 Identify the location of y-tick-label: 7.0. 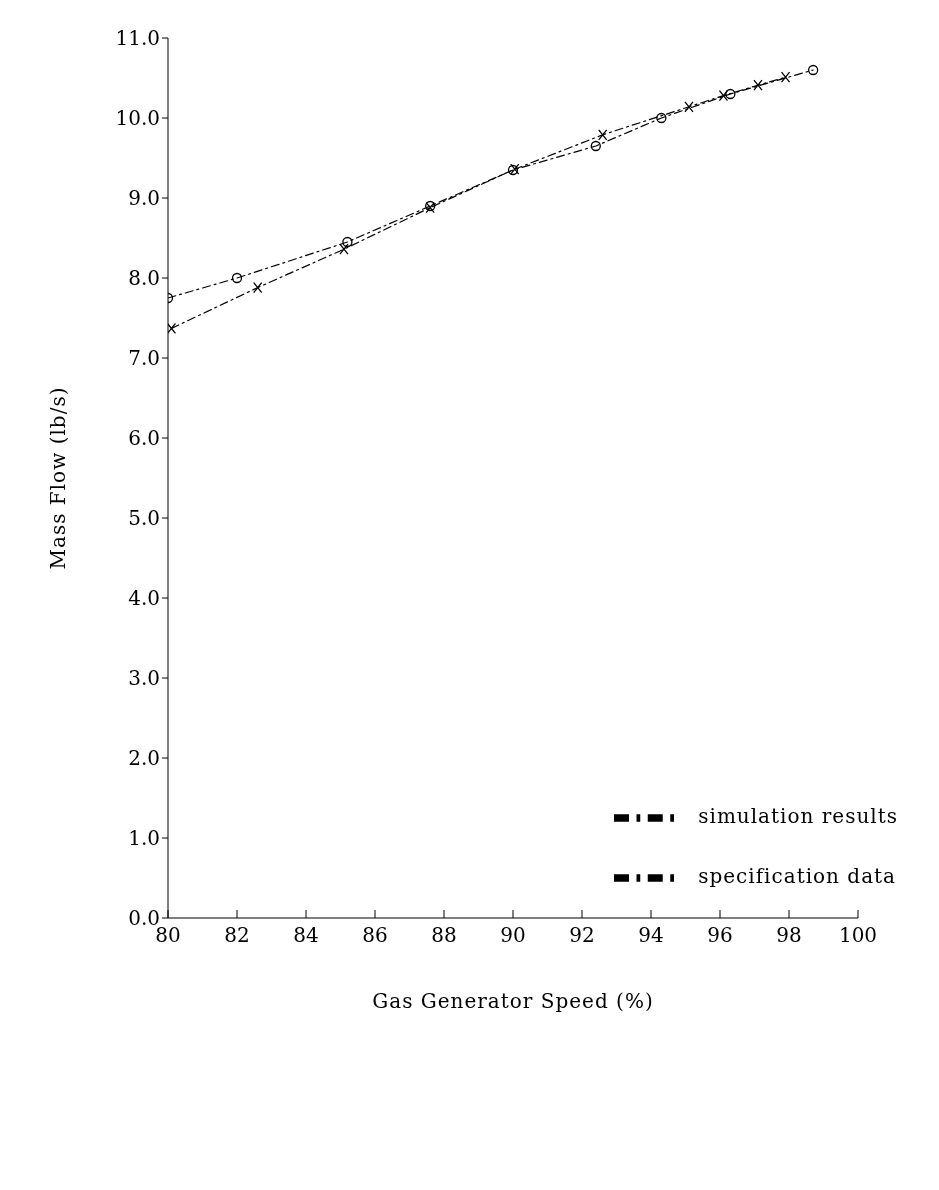
(144, 358).